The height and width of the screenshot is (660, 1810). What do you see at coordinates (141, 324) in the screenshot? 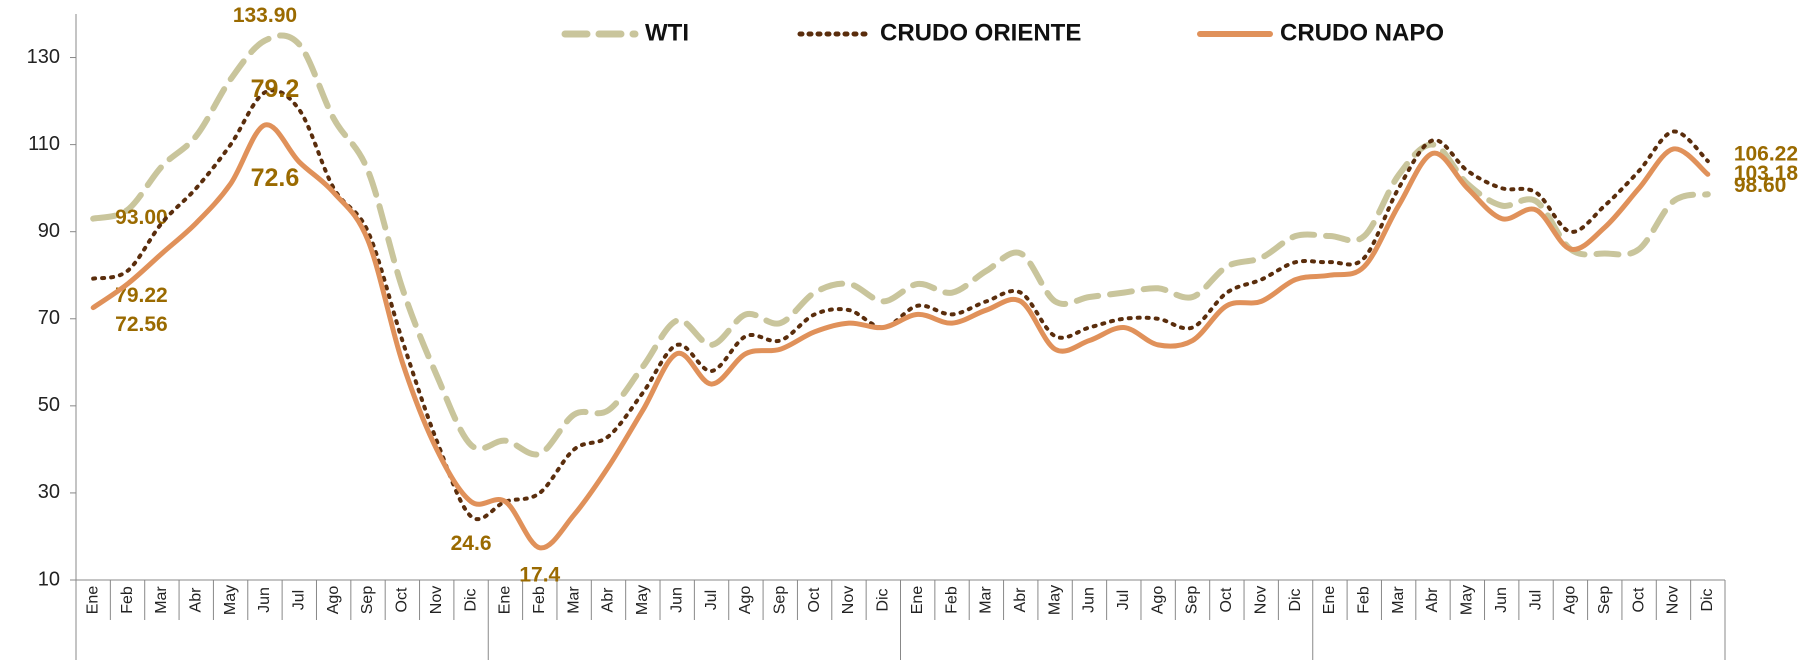
I see `data-label: 72.56` at bounding box center [141, 324].